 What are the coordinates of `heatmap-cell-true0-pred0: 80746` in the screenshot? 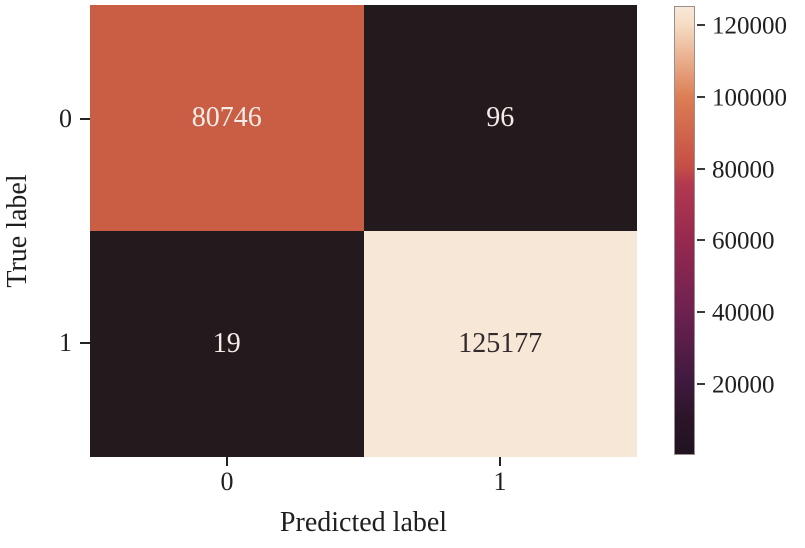 It's located at (227, 118).